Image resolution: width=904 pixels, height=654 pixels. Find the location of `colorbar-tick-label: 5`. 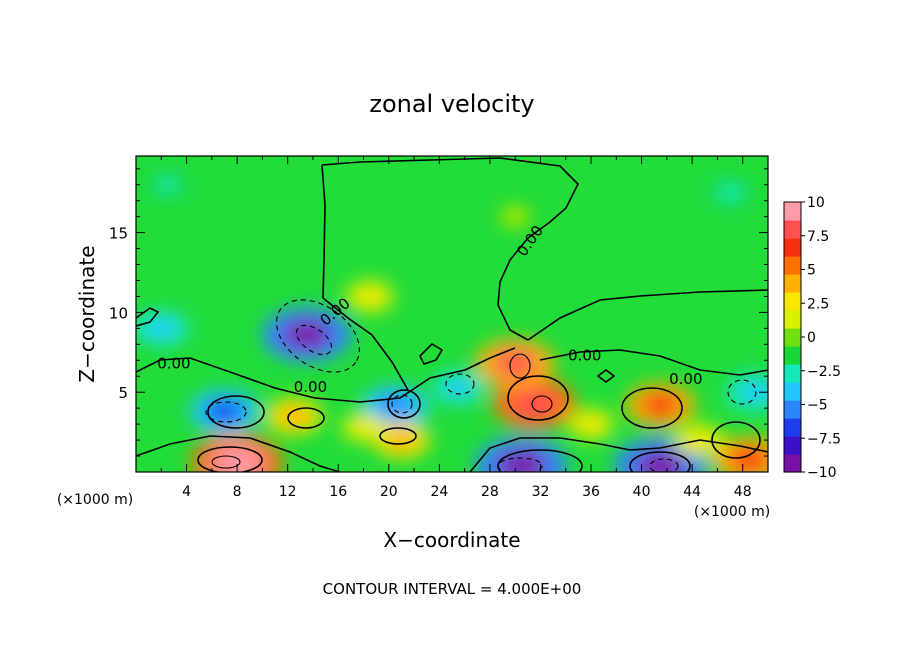

colorbar-tick-label: 5 is located at coordinates (811, 271).